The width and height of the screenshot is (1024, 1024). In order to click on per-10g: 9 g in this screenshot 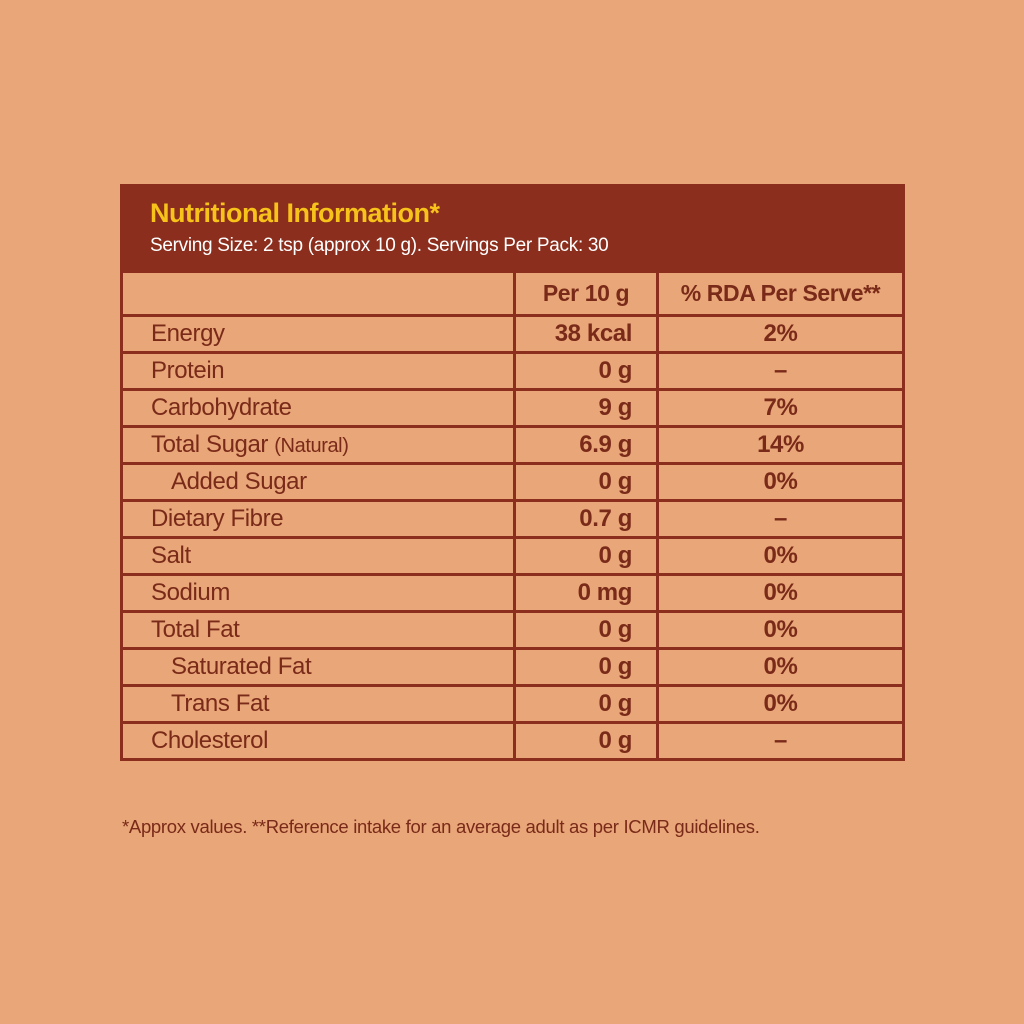, I will do `click(586, 408)`.